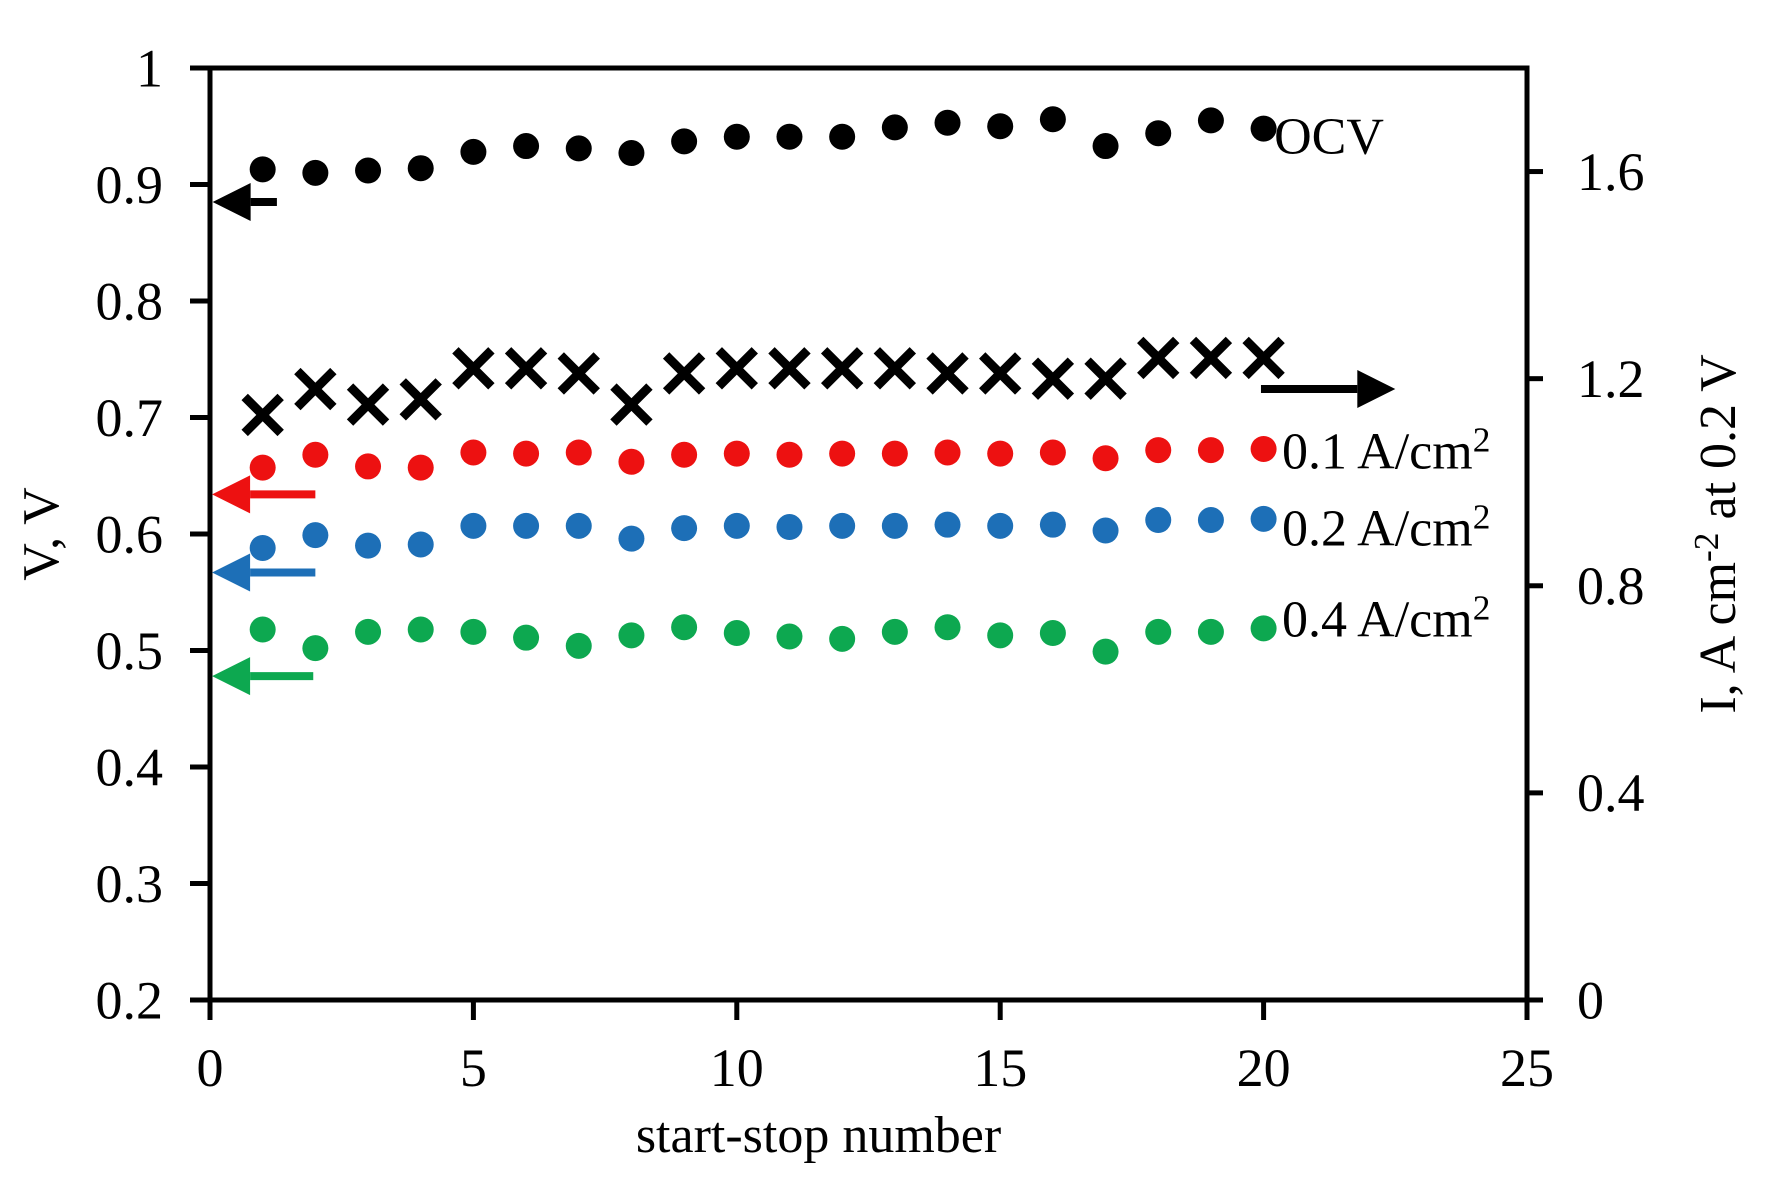  I want to click on series-v-at-0.2-Acm2: 0.2 A/cm2, so click(869, 528).